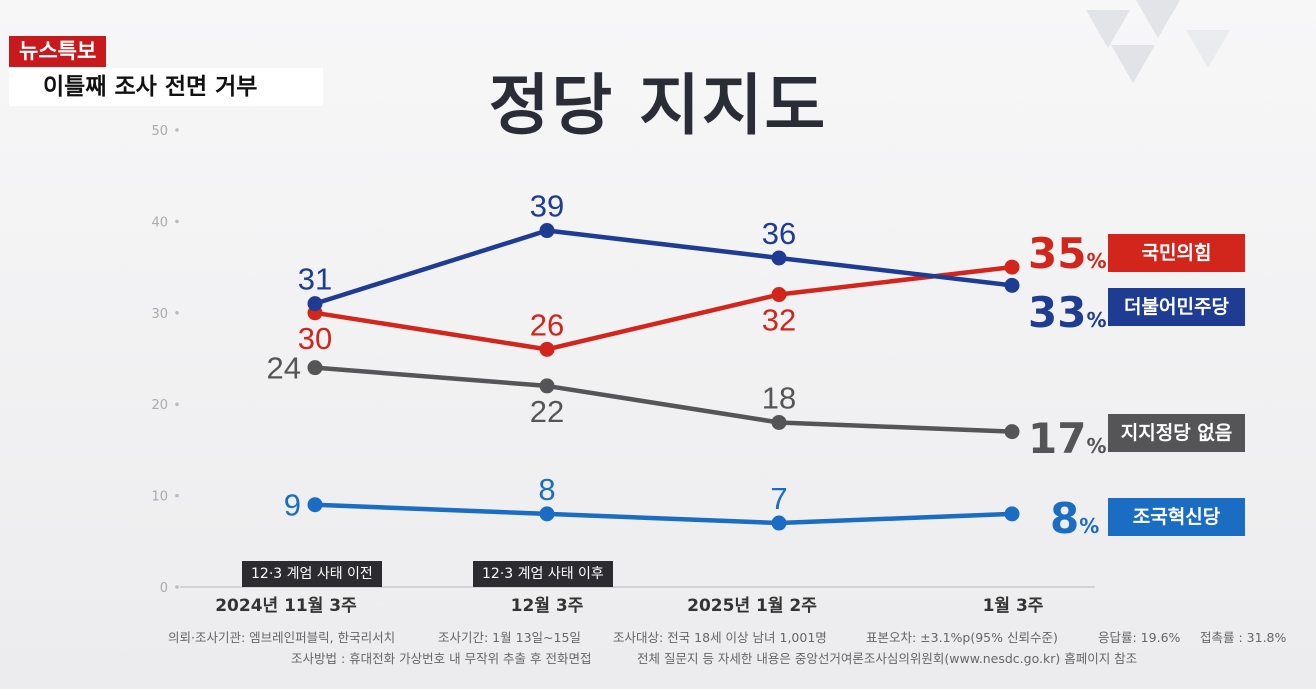 The image size is (1316, 689). I want to click on footer-contact: 접촉률 : 31.8%, so click(1243, 637).